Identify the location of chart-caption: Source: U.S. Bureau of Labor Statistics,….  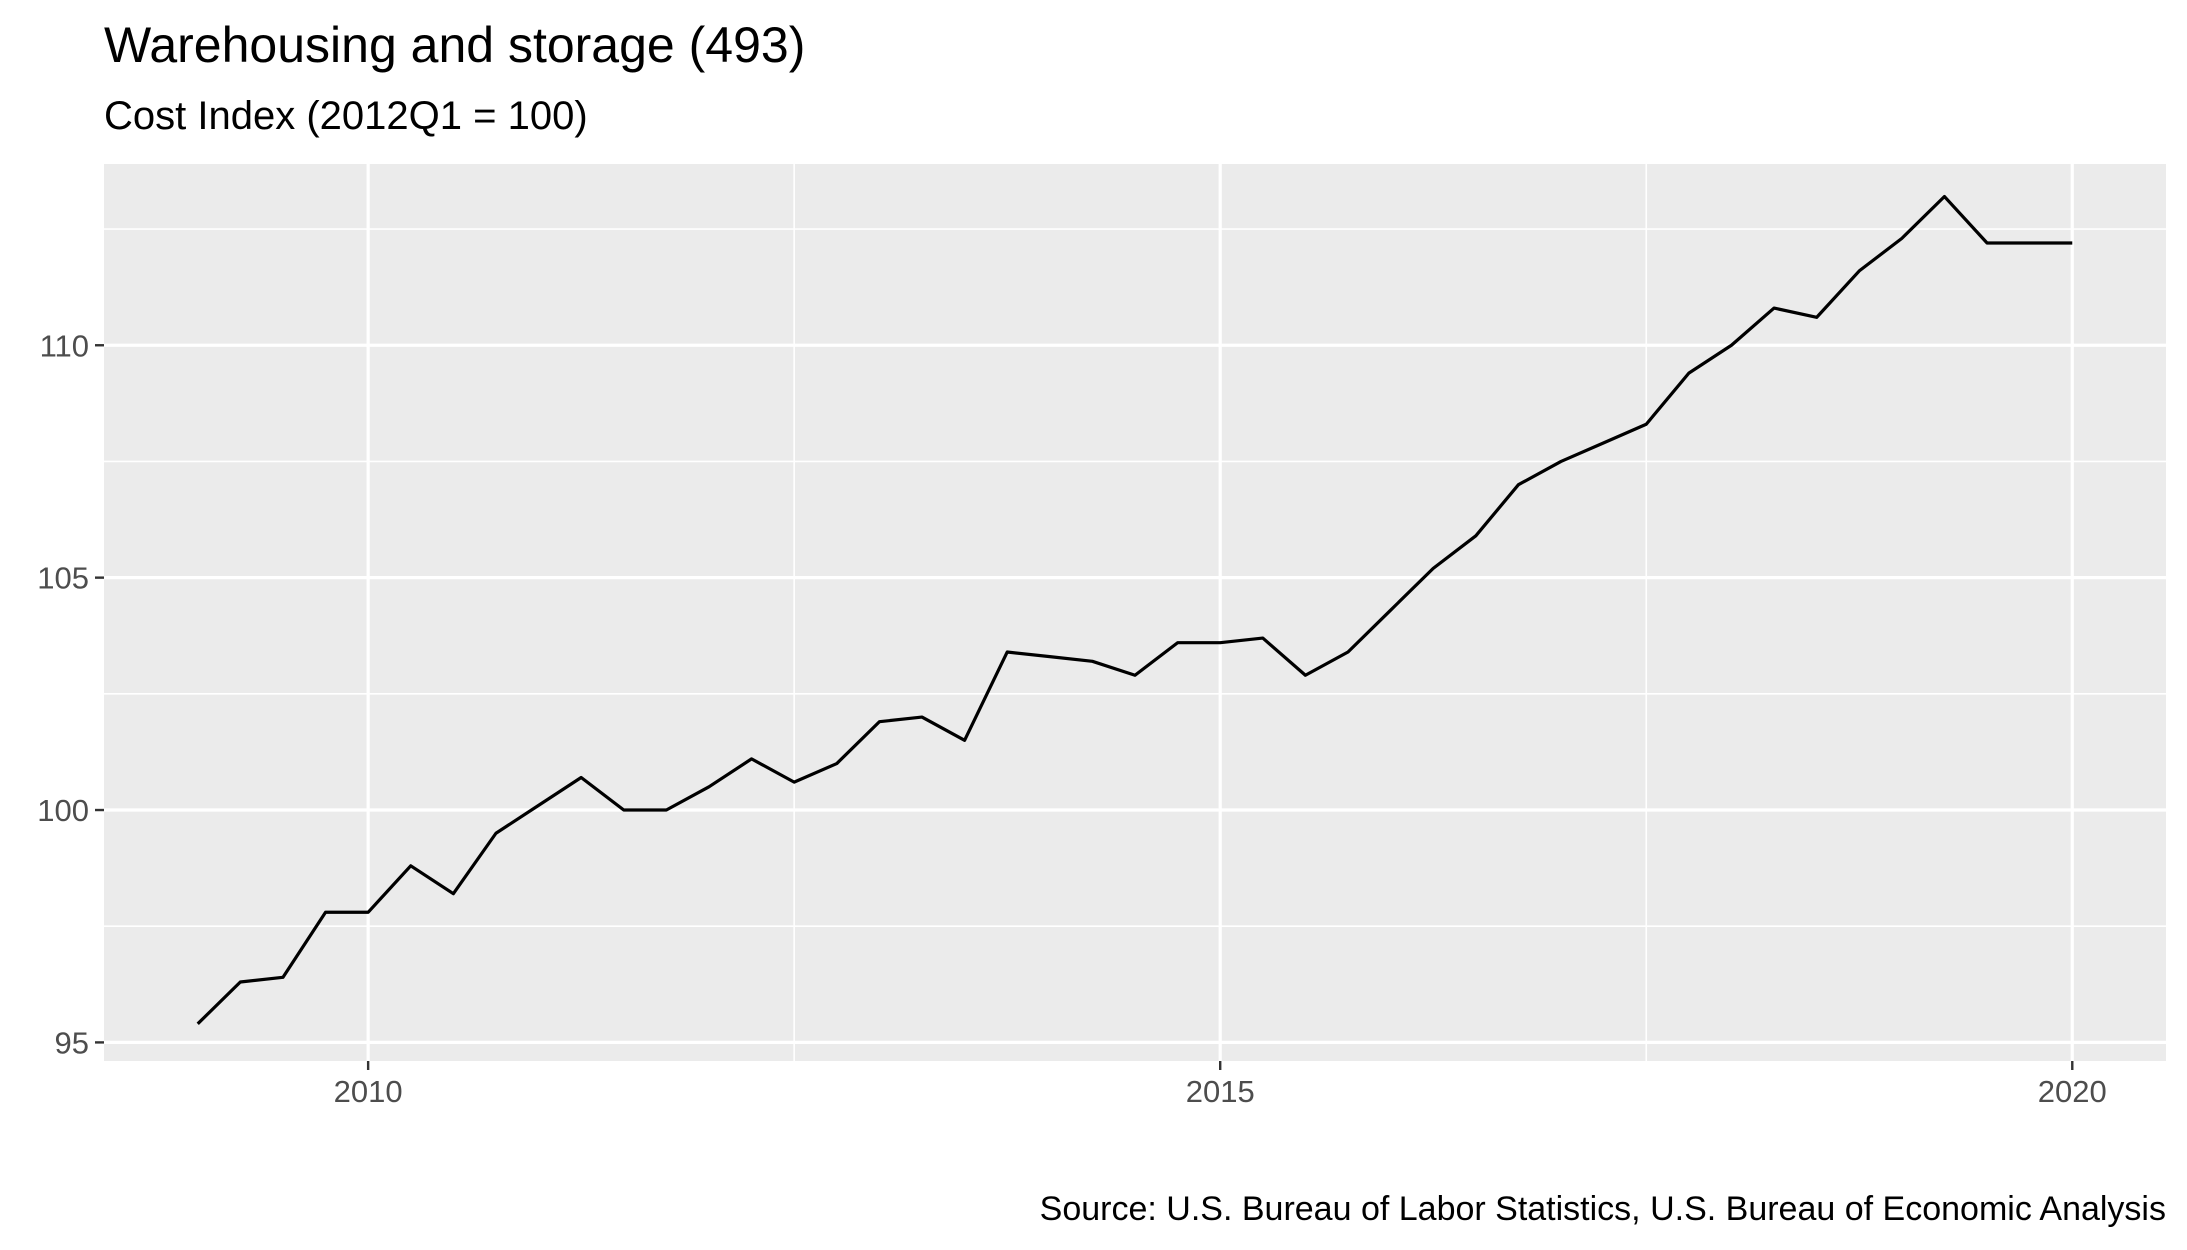
(1603, 1209).